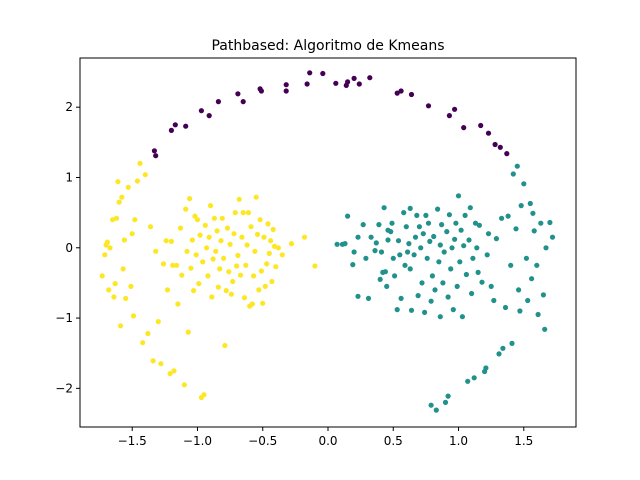  I want to click on x-tick-label-2: −0.5, so click(262, 441).